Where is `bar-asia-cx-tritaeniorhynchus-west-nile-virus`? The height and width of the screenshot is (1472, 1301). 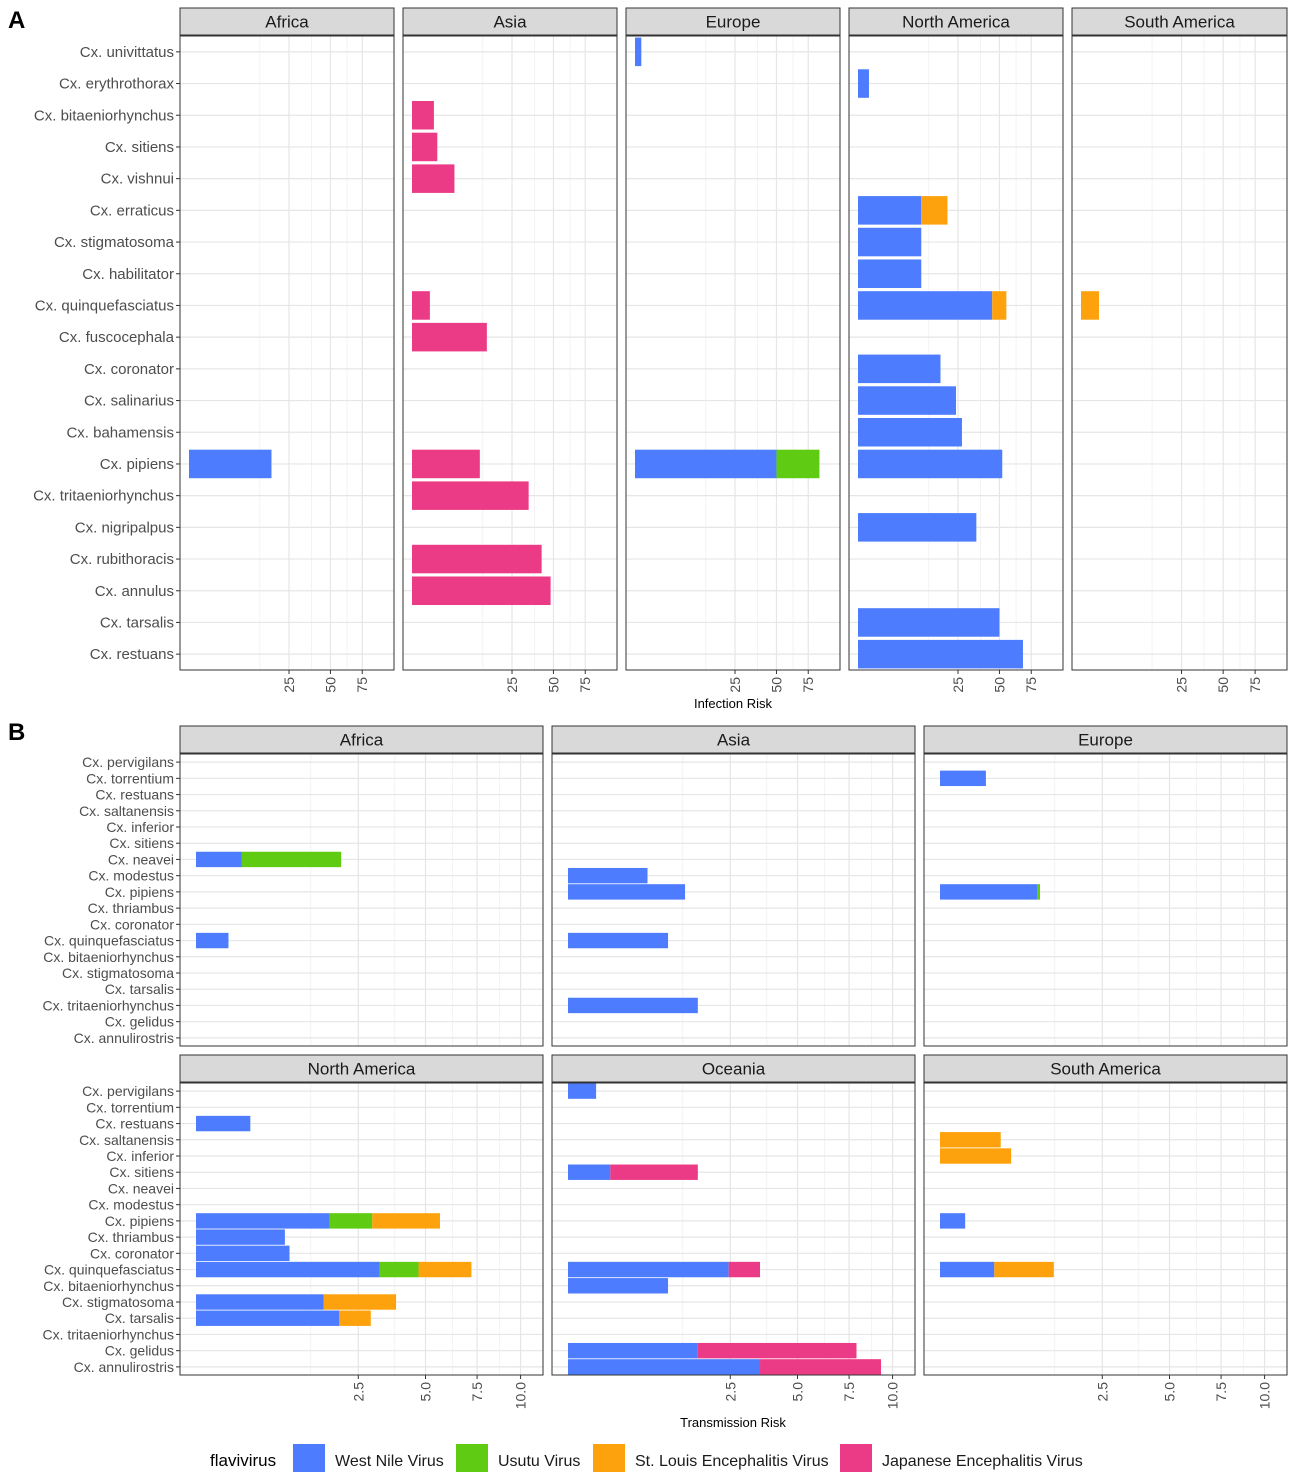
bar-asia-cx-tritaeniorhynchus-west-nile-virus is located at coordinates (633, 1005).